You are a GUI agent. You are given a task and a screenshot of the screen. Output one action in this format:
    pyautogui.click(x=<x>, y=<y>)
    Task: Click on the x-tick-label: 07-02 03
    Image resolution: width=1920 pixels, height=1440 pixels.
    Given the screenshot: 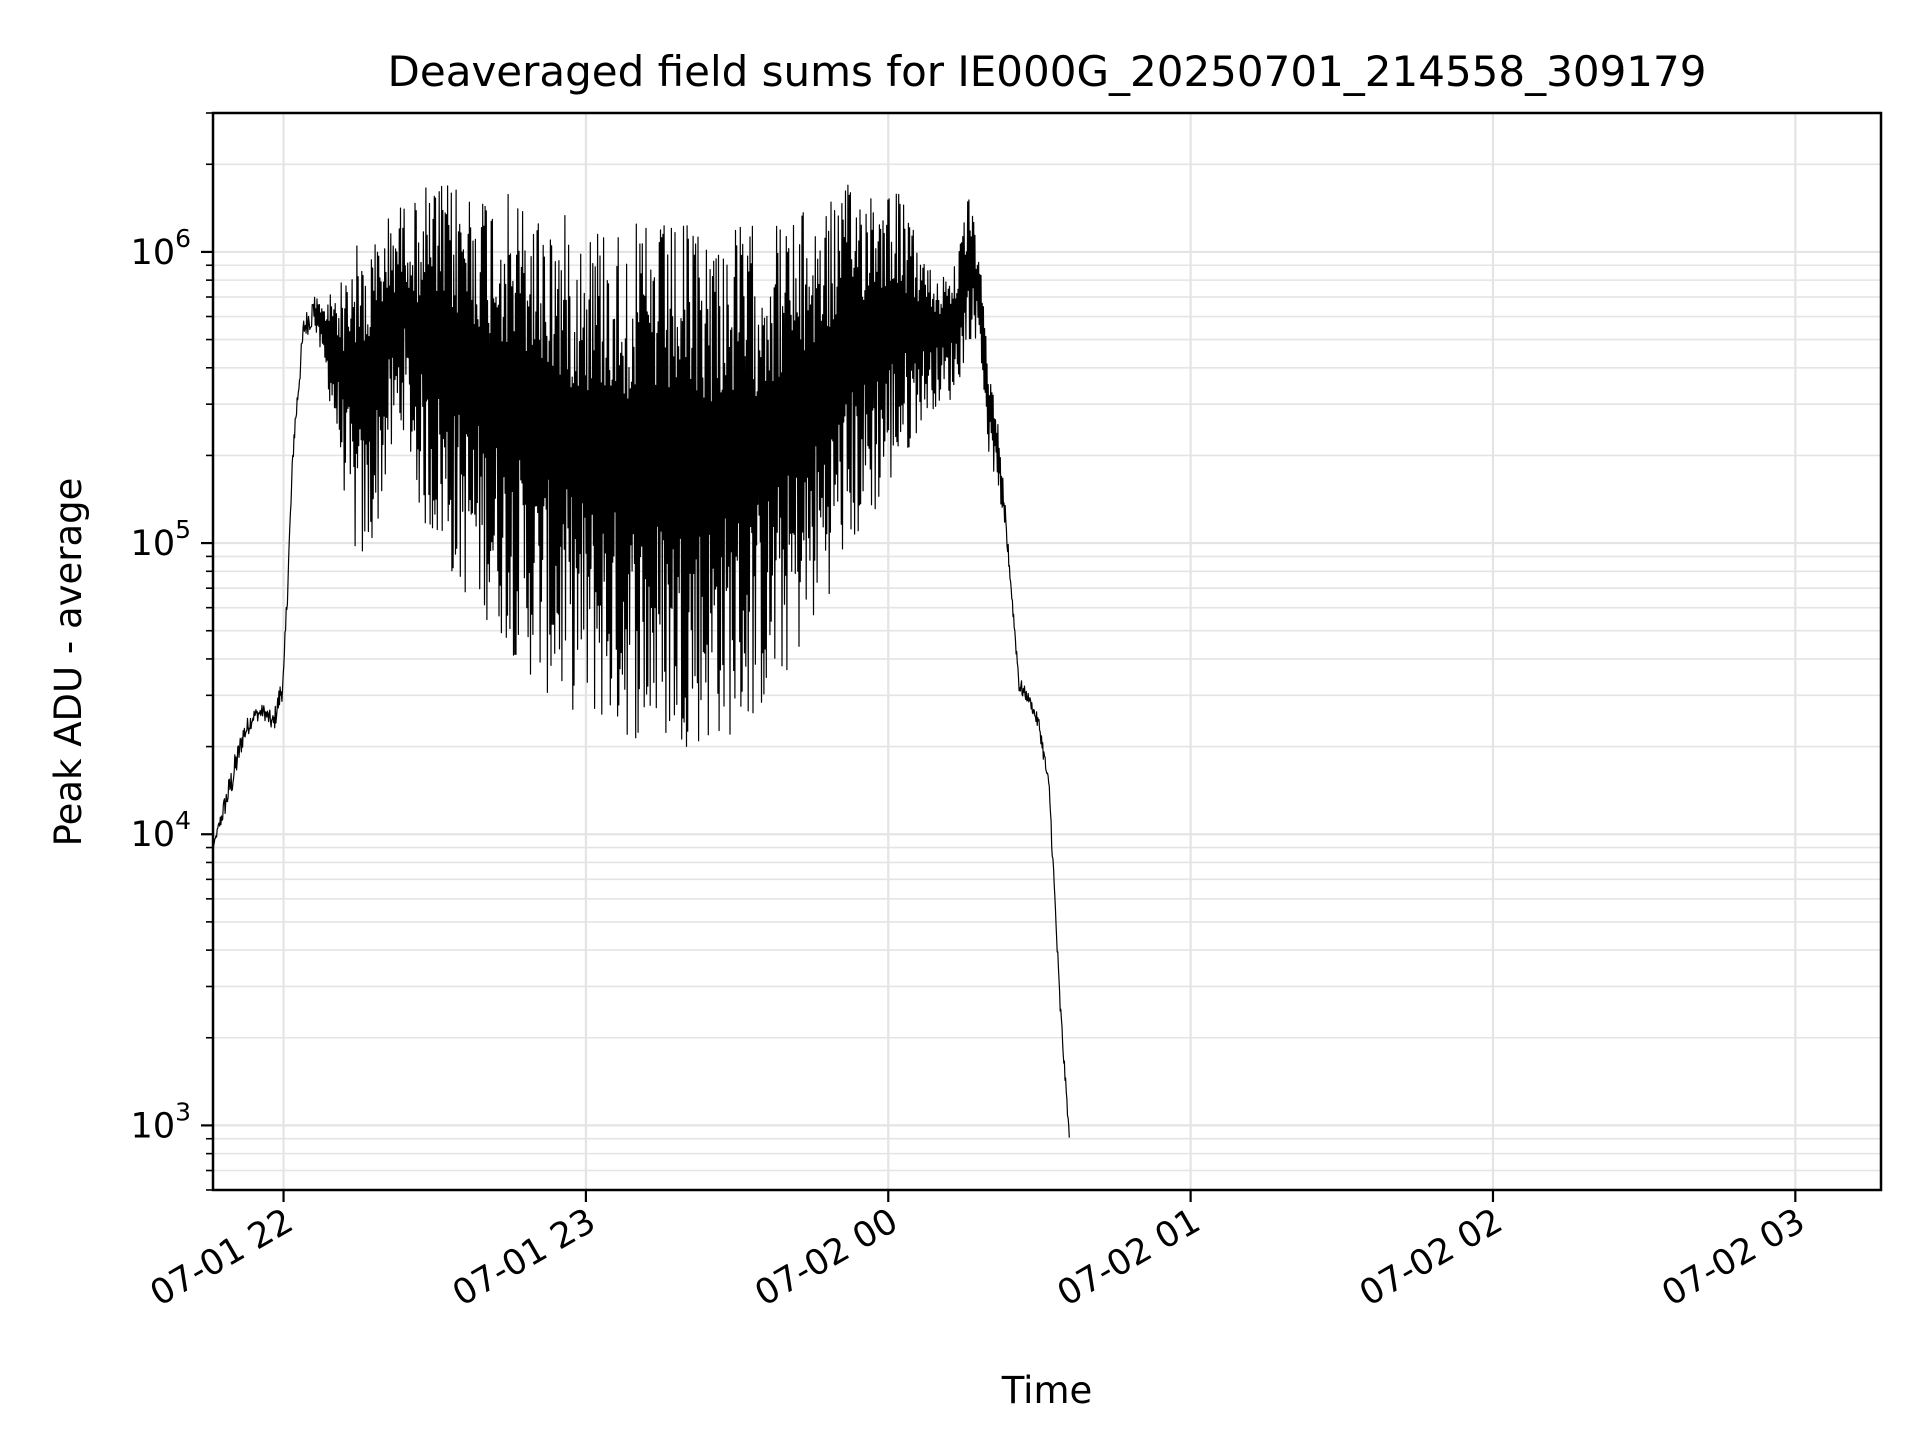 What is the action you would take?
    pyautogui.click(x=1734, y=1257)
    